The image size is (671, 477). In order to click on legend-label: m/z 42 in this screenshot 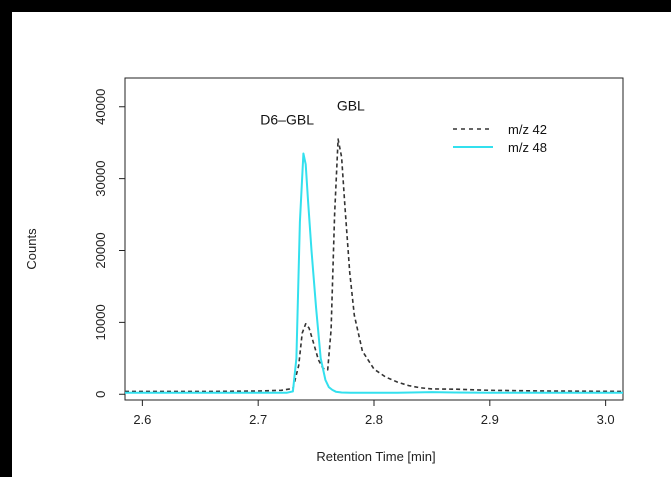, I will do `click(527, 129)`.